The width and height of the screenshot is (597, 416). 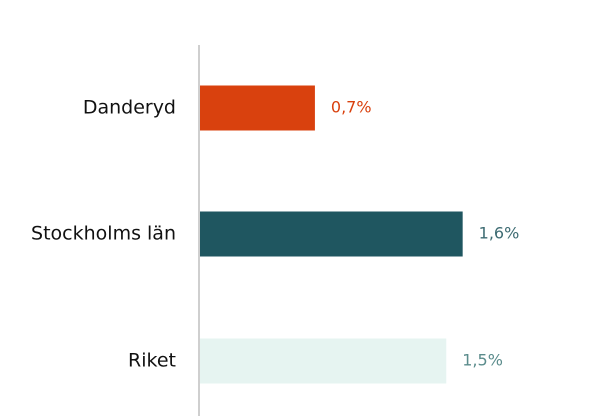 What do you see at coordinates (482, 360) in the screenshot?
I see `value-label: 1,5%` at bounding box center [482, 360].